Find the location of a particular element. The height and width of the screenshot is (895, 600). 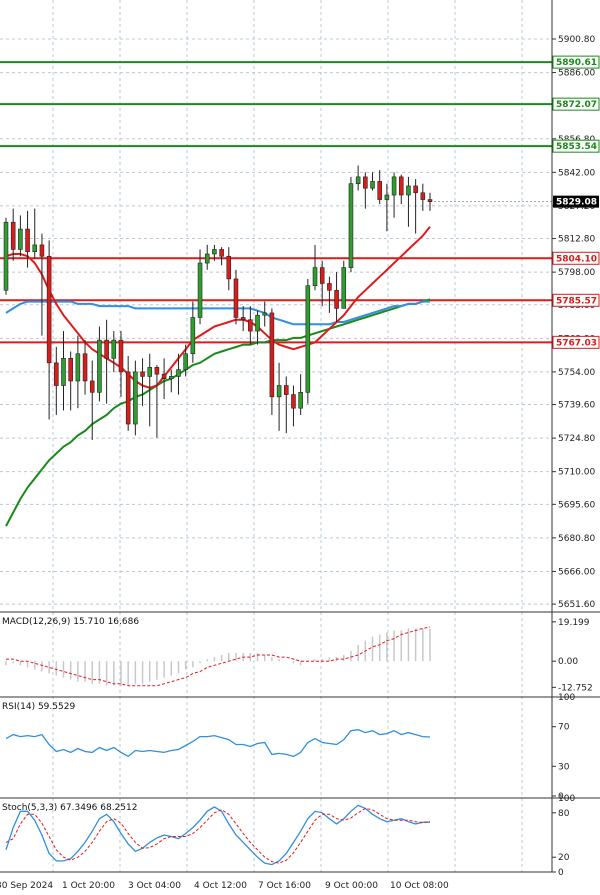

level-label-support: 5767.03 is located at coordinates (576, 343).